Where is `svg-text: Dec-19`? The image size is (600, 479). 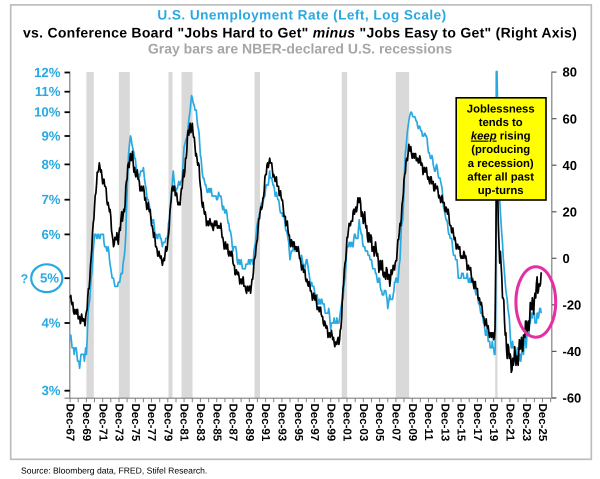 svg-text: Dec-19 is located at coordinates (493, 423).